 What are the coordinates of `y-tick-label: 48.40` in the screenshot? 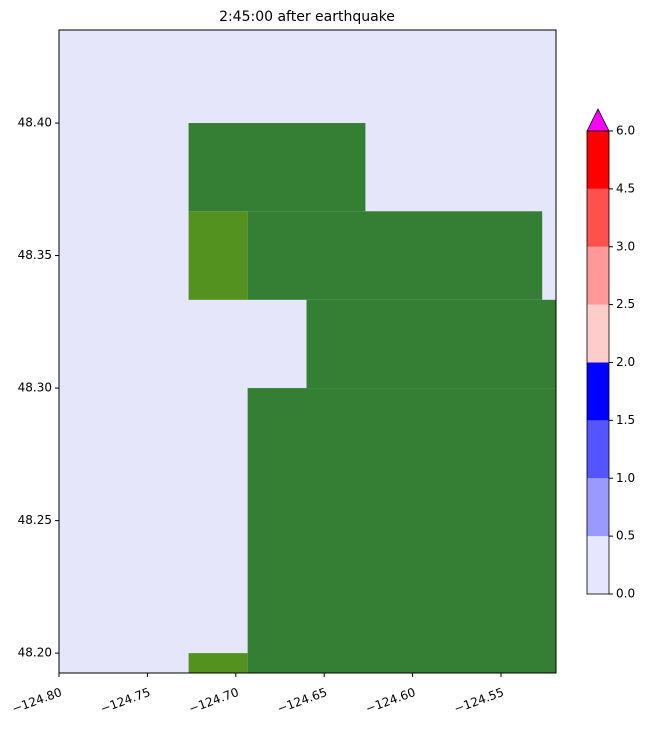 It's located at (35, 123).